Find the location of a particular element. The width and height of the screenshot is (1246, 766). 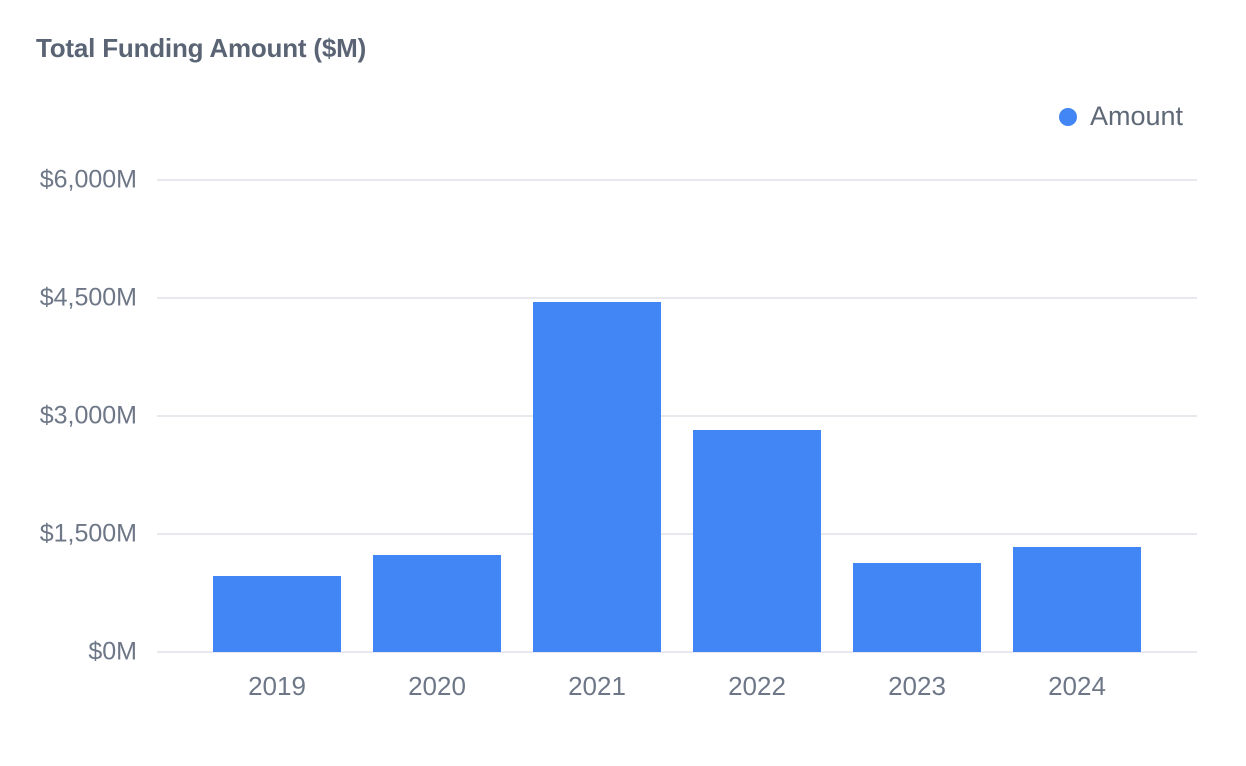

y-tick-label-6000: $6,000M is located at coordinates (88, 179).